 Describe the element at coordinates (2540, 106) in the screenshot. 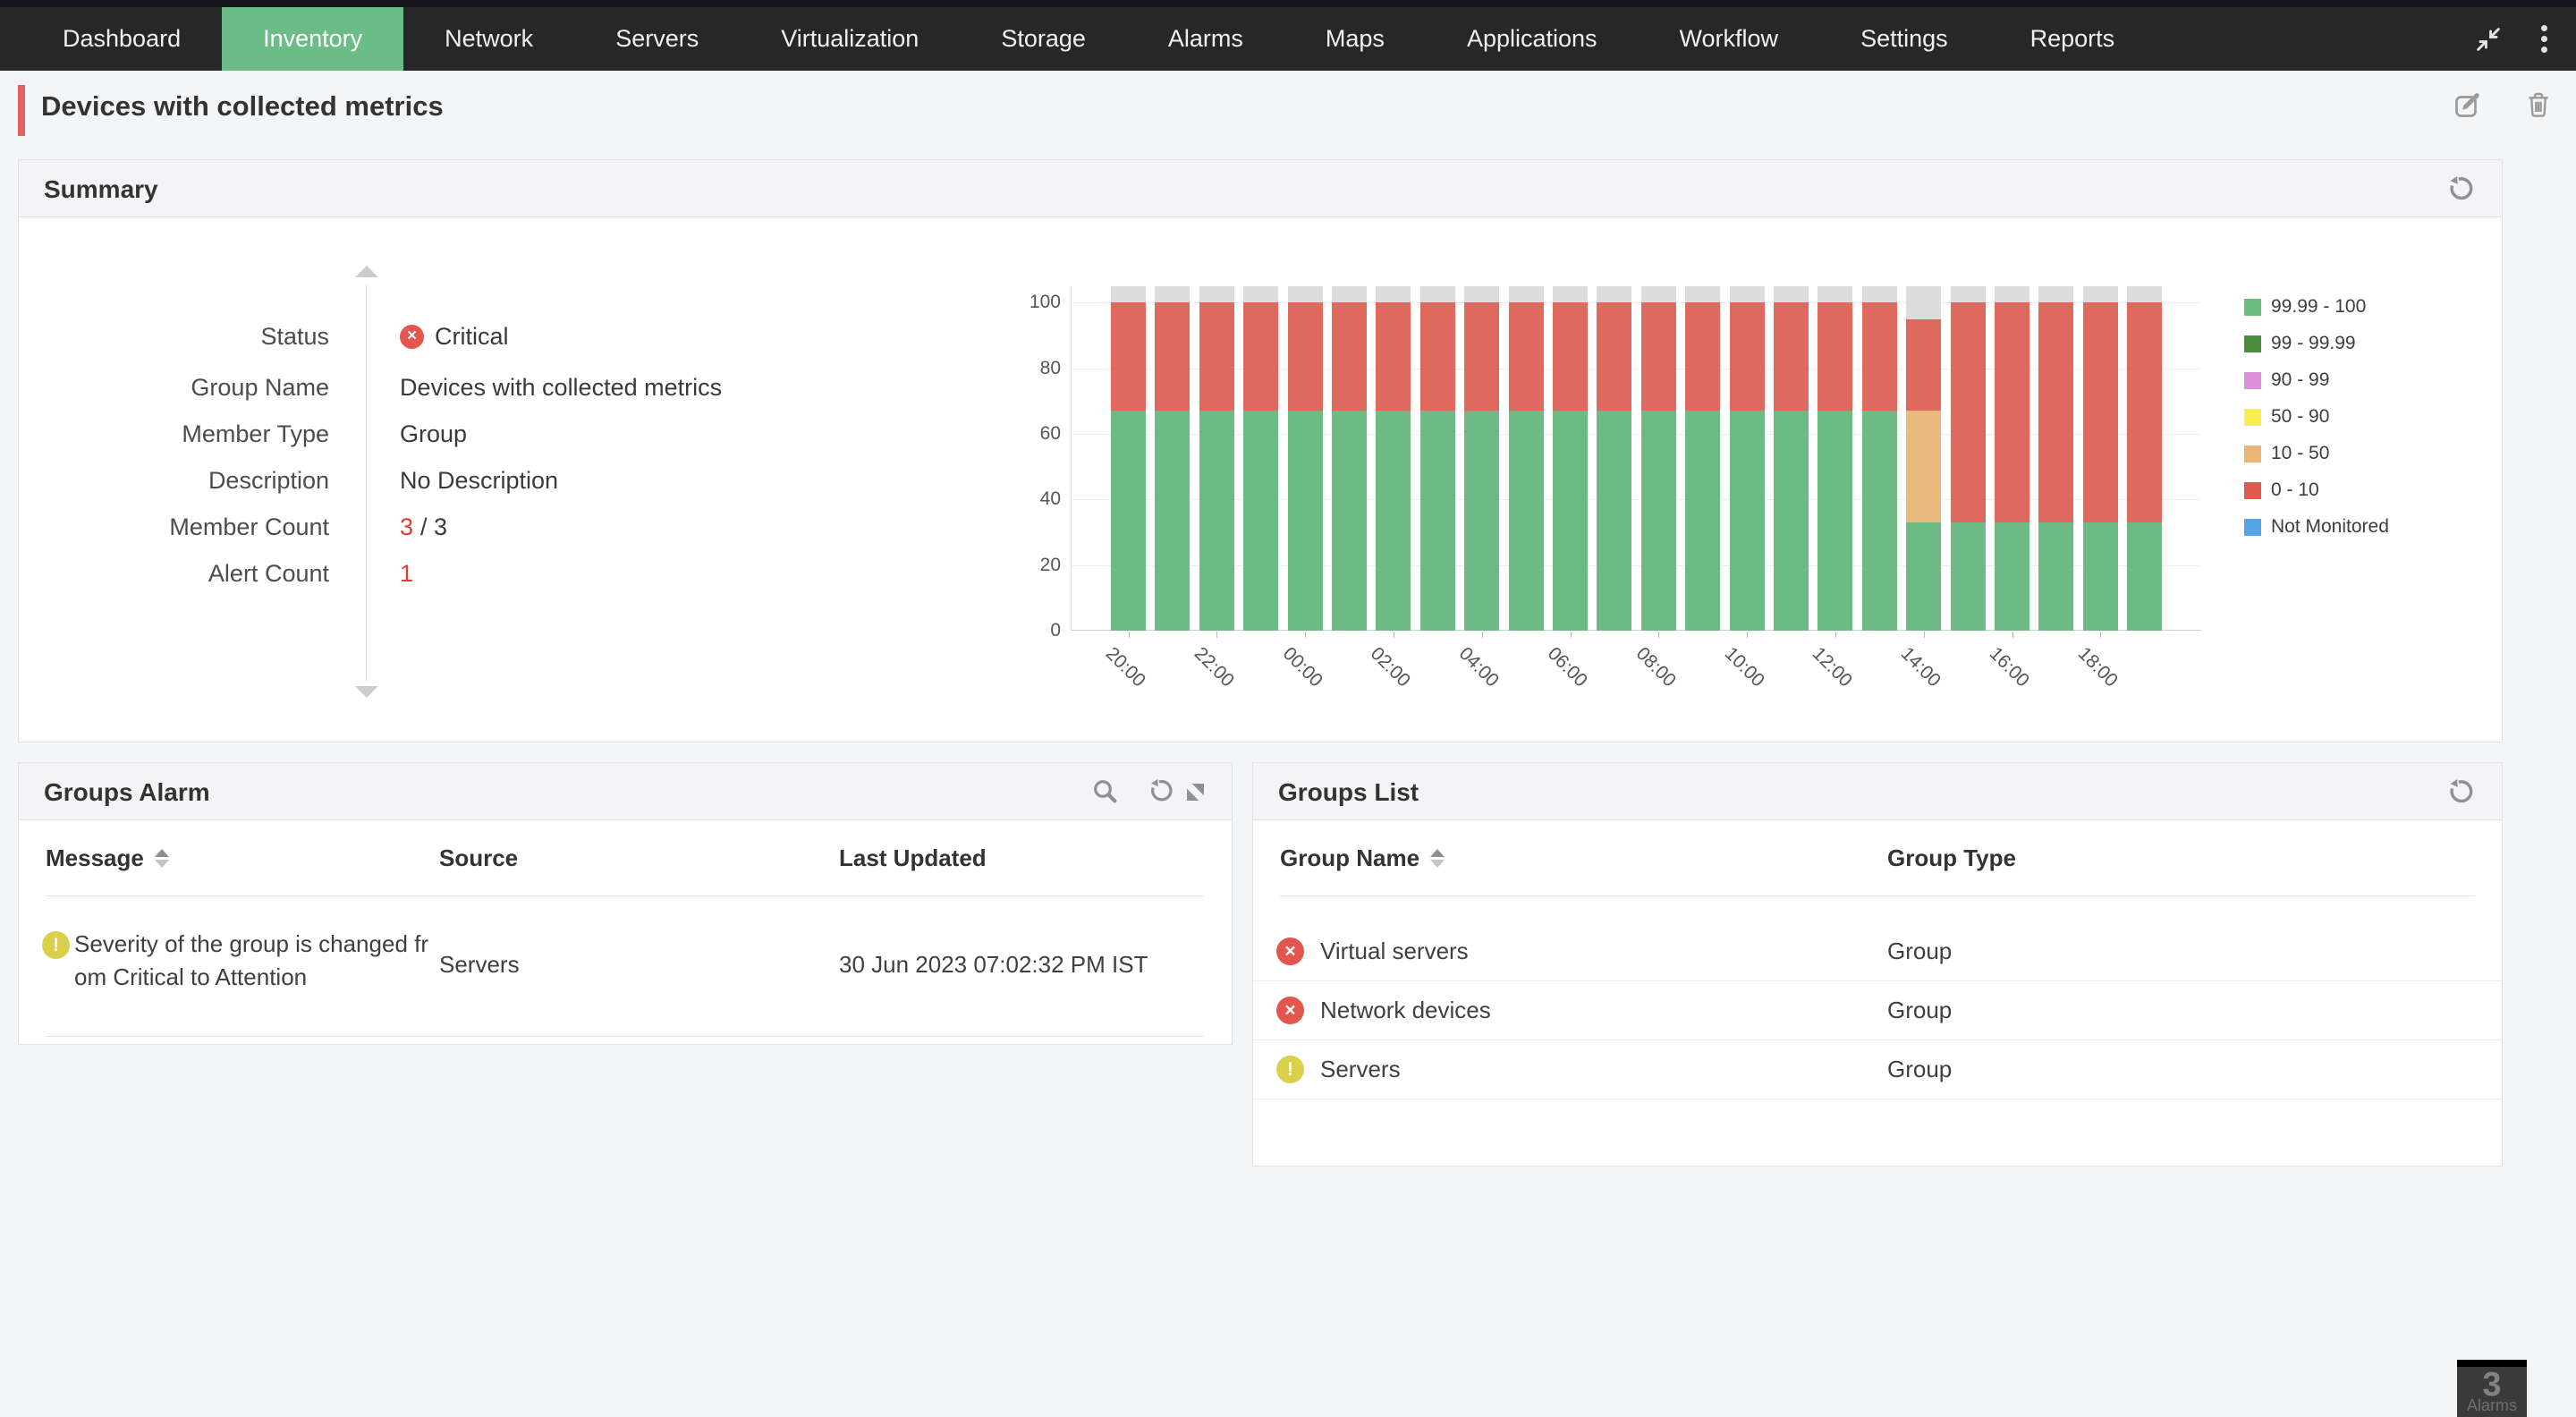

I see `trash-icon` at that location.